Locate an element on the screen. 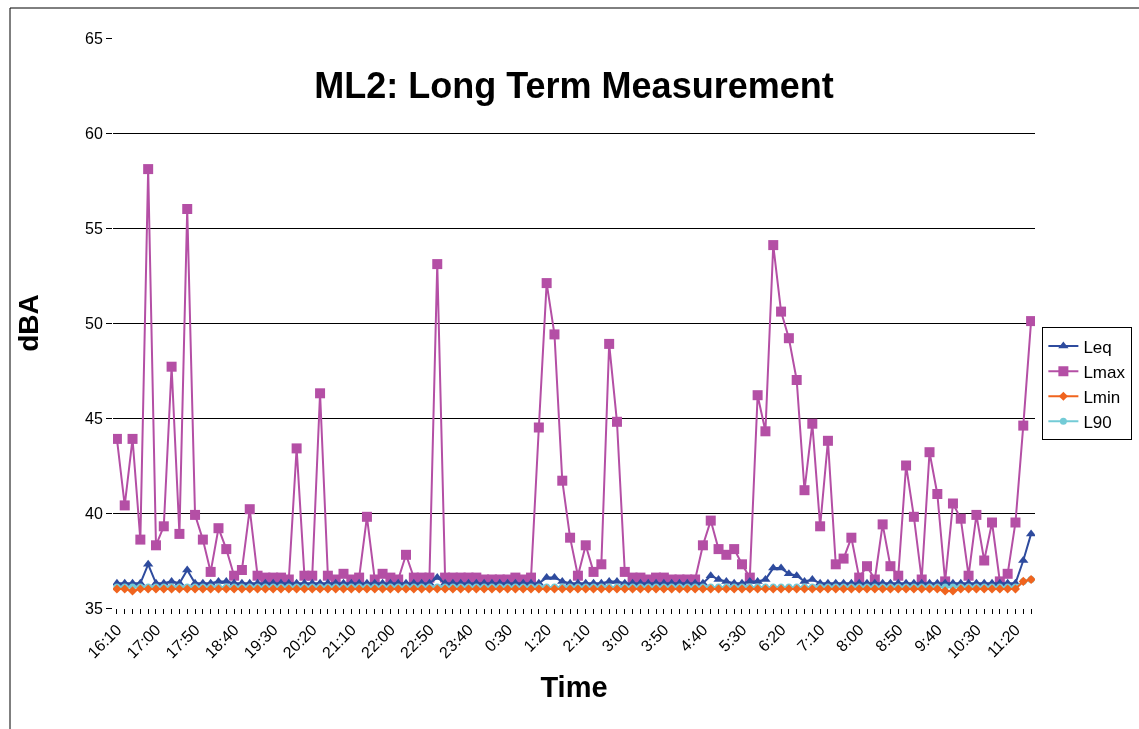 The height and width of the screenshot is (729, 1139). legend-label: L90 is located at coordinates (1097, 422).